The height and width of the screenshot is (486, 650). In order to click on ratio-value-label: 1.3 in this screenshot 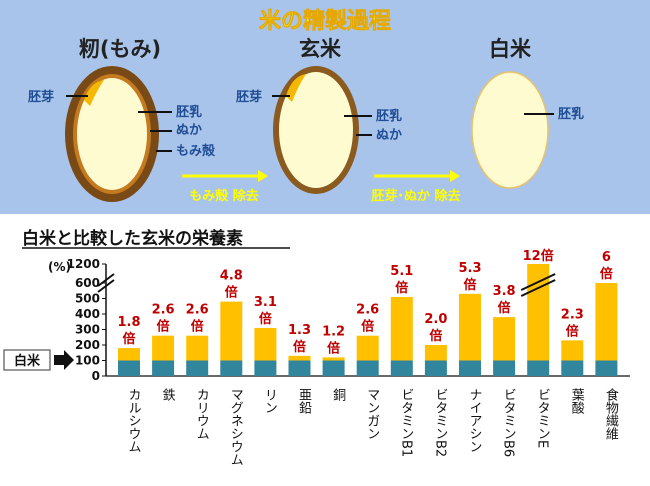, I will do `click(299, 330)`.